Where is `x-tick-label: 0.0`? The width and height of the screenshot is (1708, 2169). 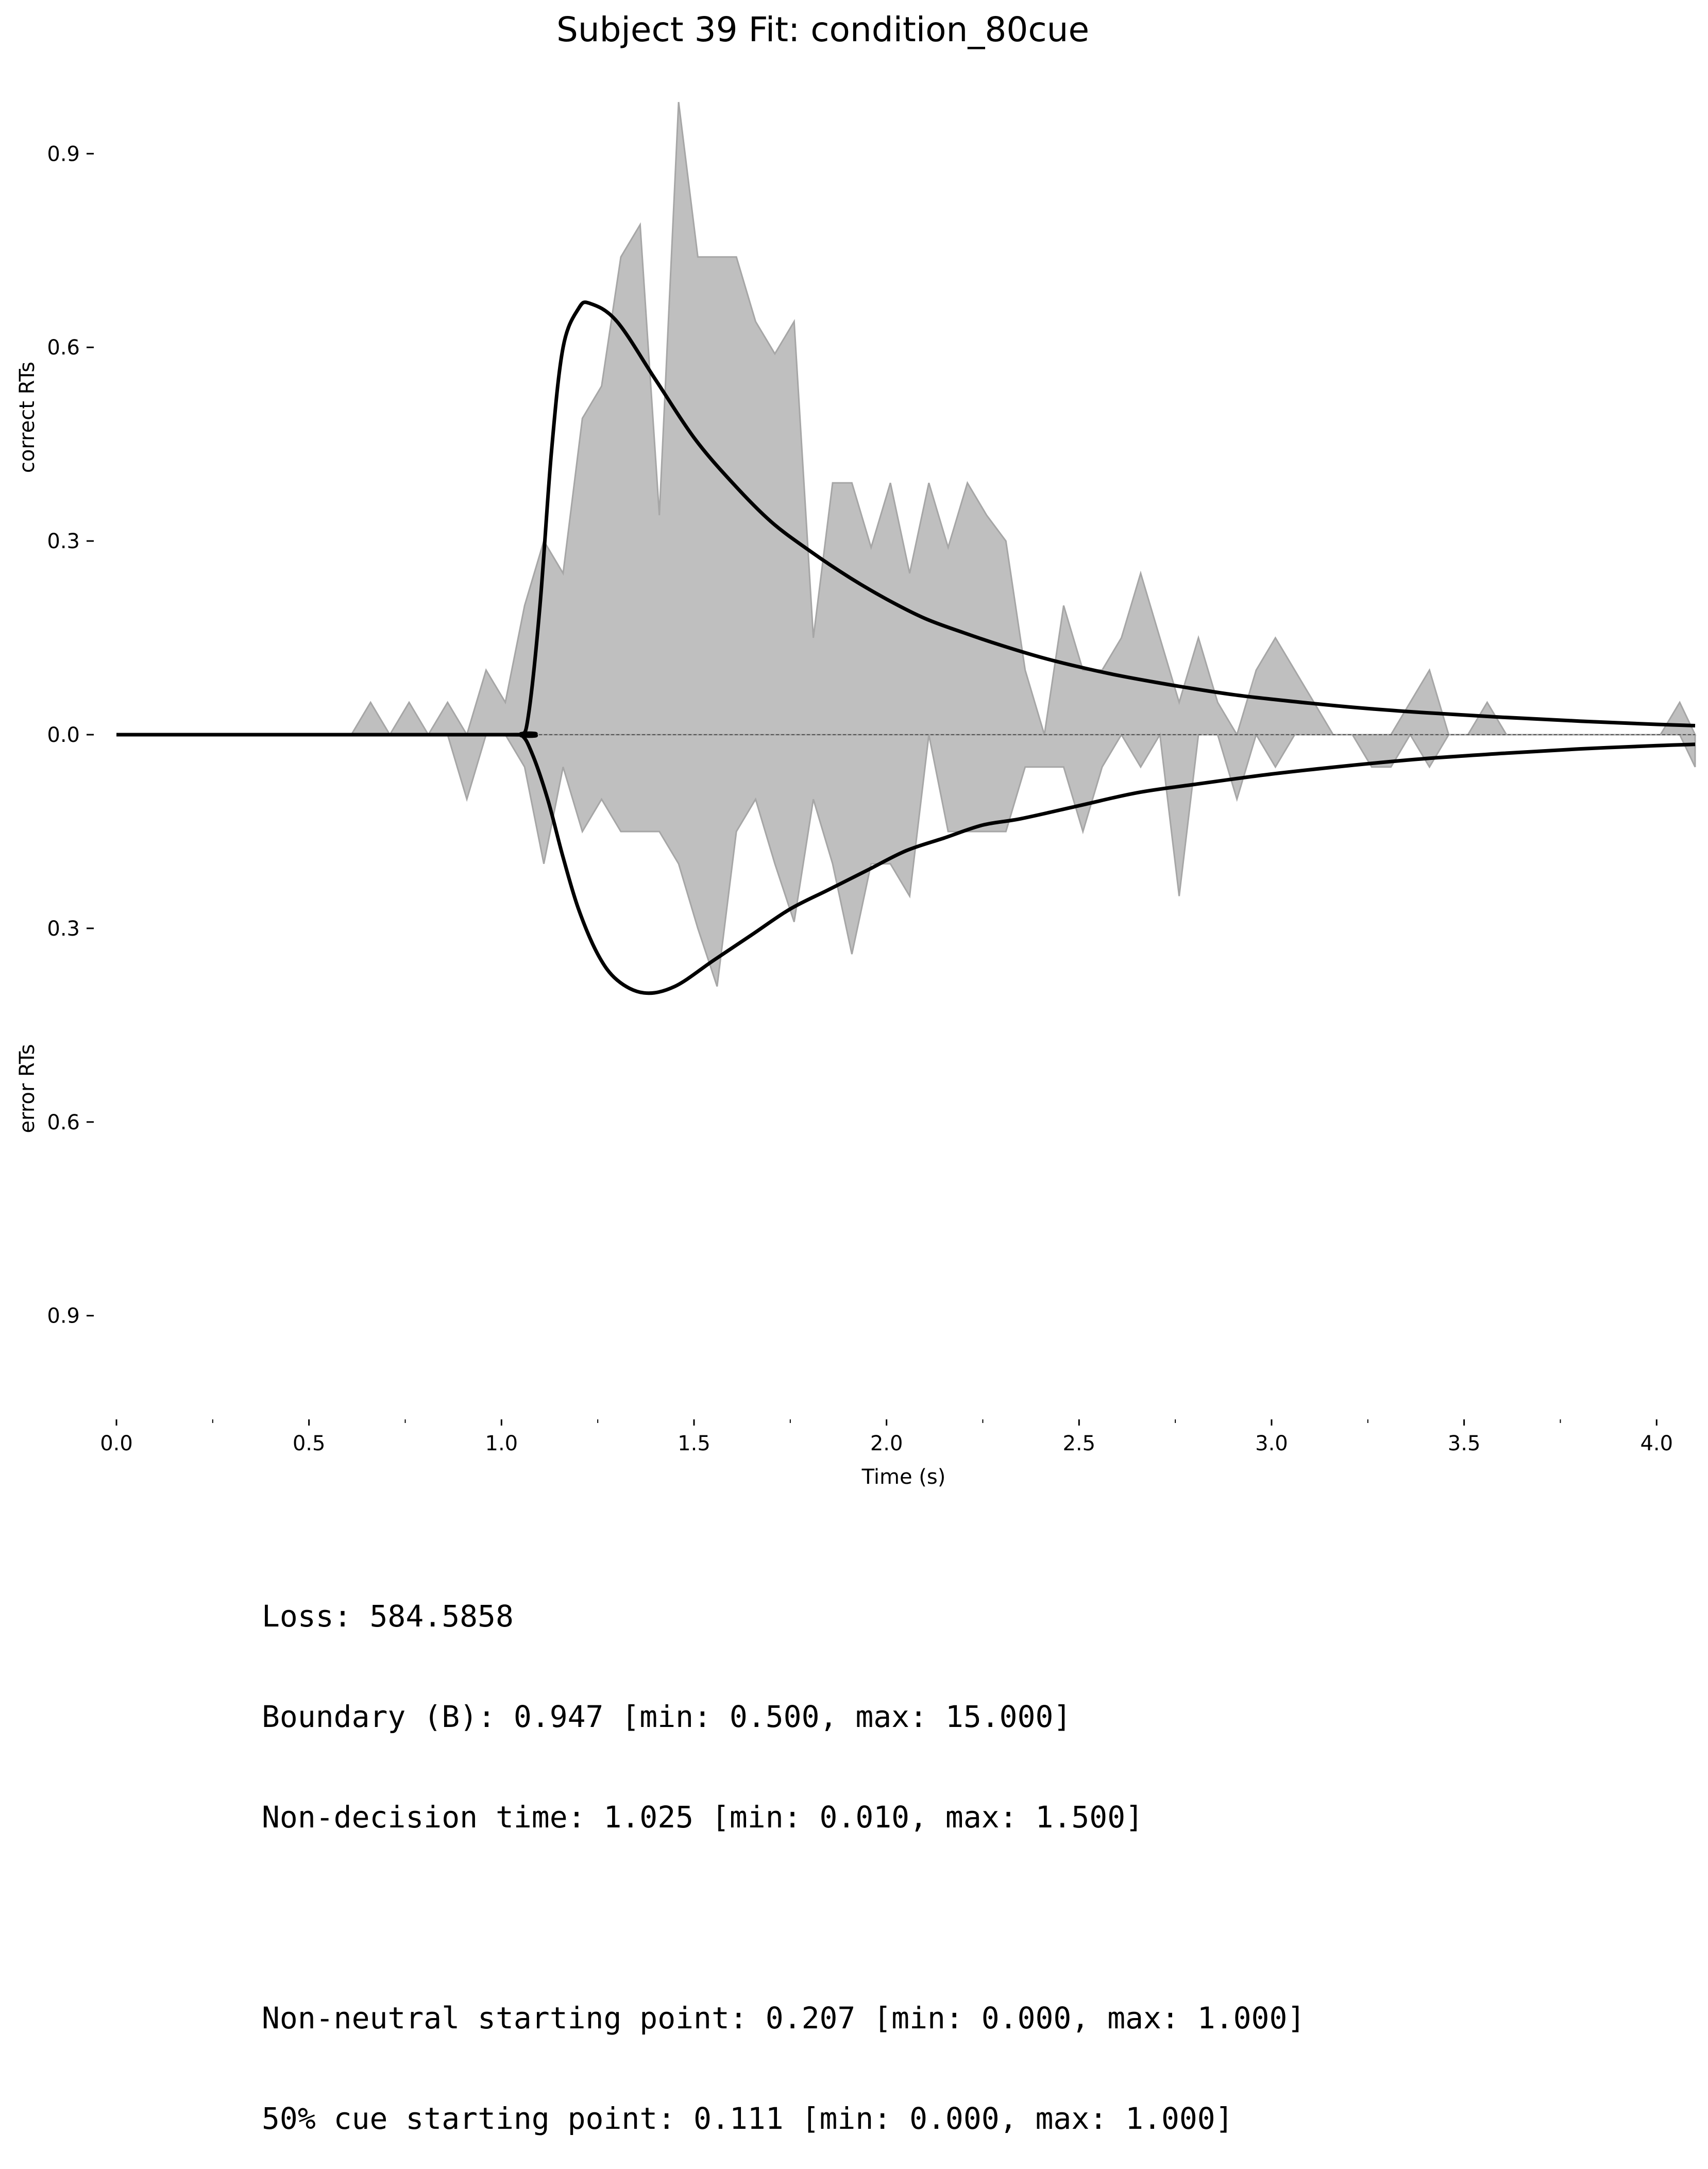 x-tick-label: 0.0 is located at coordinates (116, 1443).